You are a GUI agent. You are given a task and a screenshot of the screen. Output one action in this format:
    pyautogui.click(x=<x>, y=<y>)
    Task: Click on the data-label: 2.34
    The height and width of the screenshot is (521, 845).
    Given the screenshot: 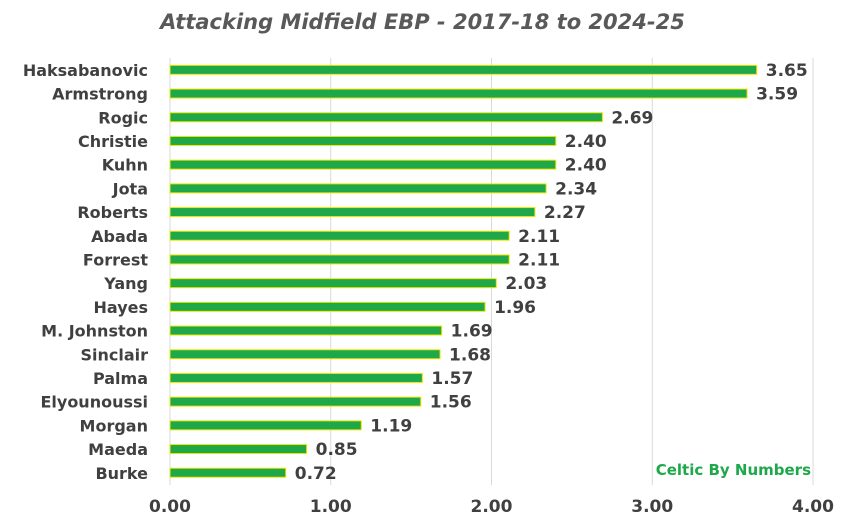 What is the action you would take?
    pyautogui.click(x=576, y=189)
    